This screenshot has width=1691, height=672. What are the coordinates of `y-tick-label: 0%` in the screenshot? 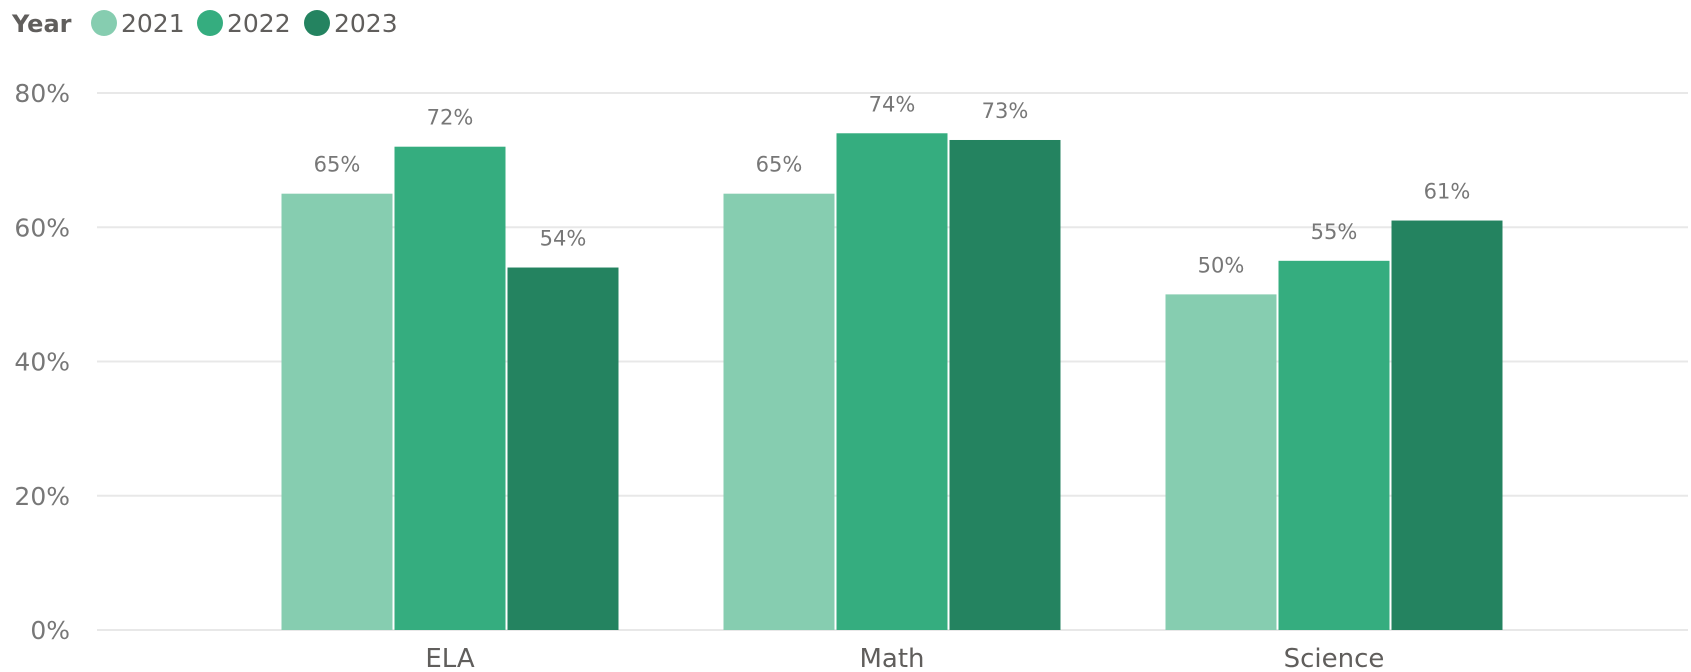 It's located at (50, 630).